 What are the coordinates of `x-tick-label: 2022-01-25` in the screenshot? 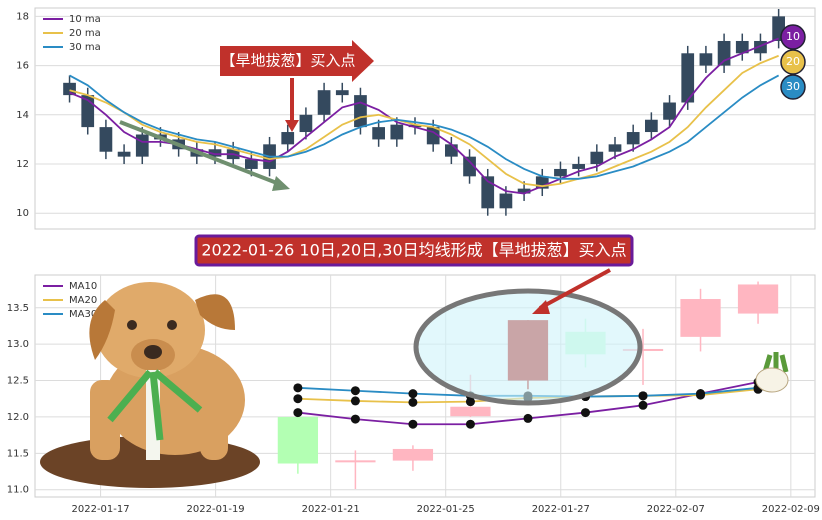 It's located at (446, 509).